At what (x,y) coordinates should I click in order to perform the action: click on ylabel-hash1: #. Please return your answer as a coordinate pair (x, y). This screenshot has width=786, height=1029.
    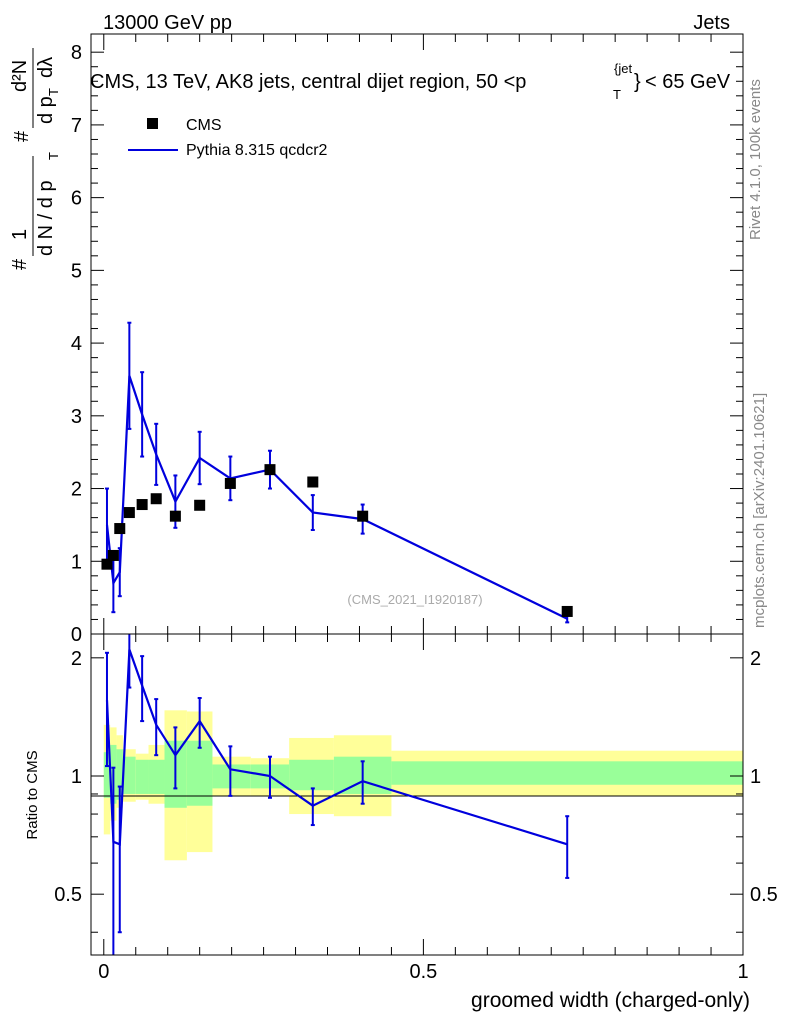
    Looking at the image, I should click on (20, 264).